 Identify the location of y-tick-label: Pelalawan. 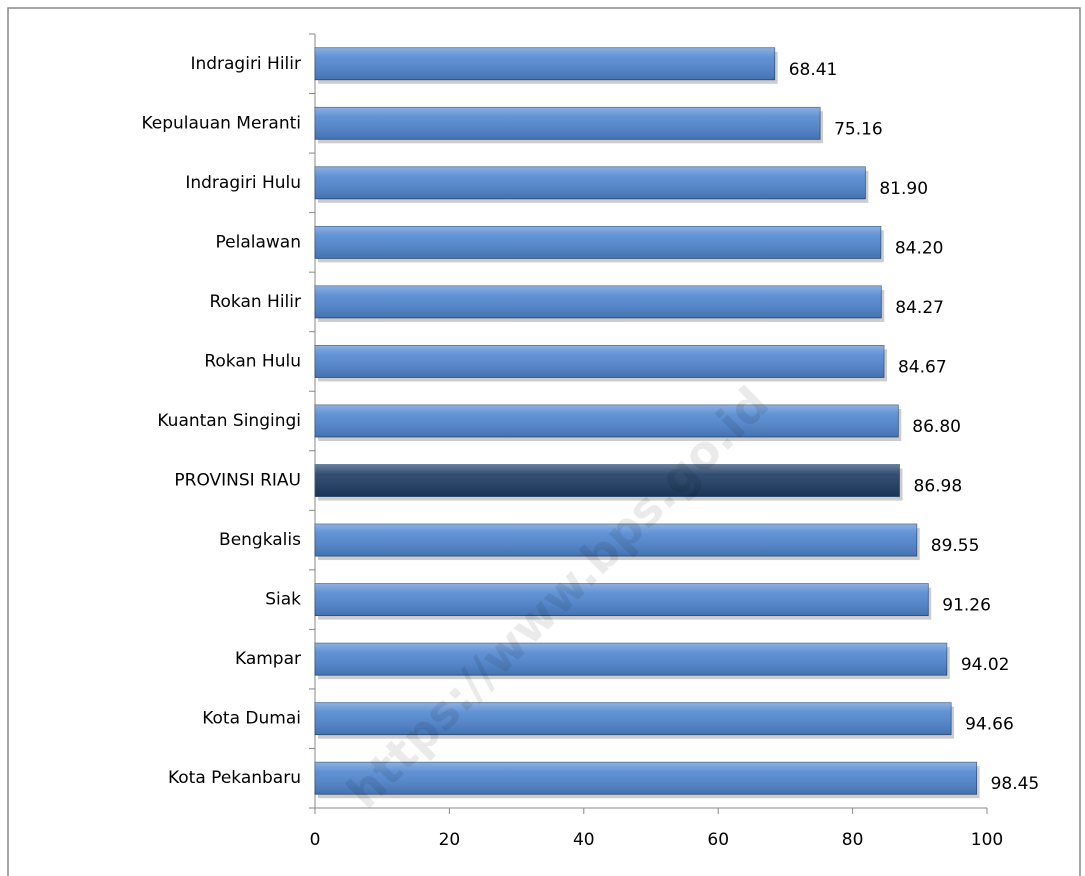
(258, 242).